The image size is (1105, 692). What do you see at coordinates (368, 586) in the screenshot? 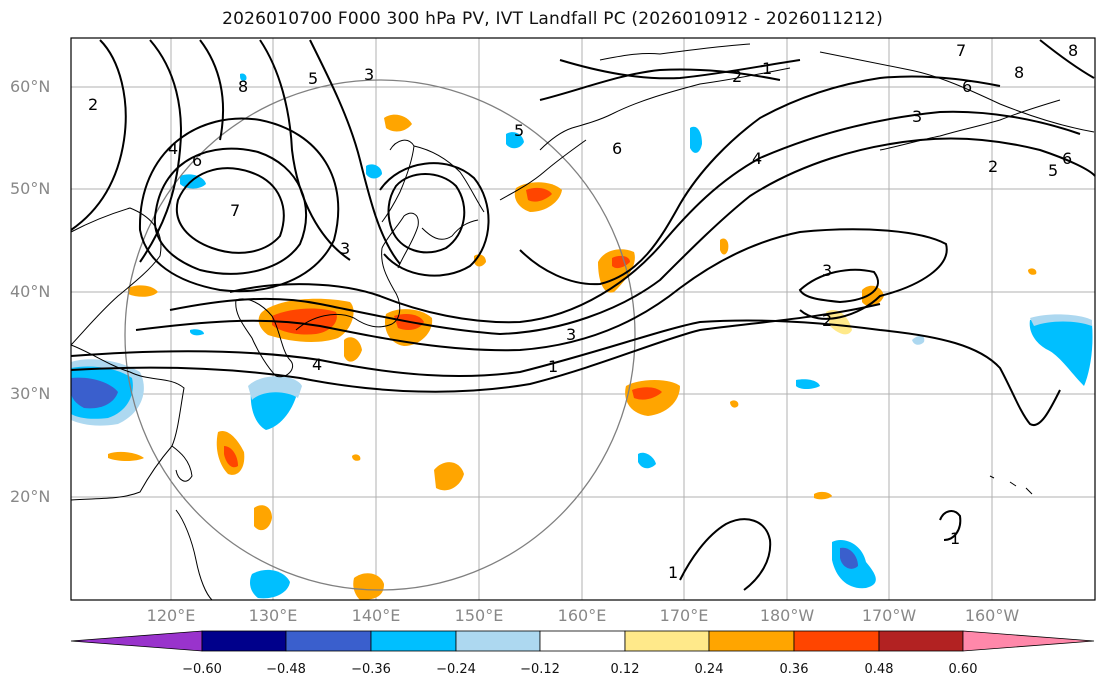
I see `pos-blob-south-edge` at bounding box center [368, 586].